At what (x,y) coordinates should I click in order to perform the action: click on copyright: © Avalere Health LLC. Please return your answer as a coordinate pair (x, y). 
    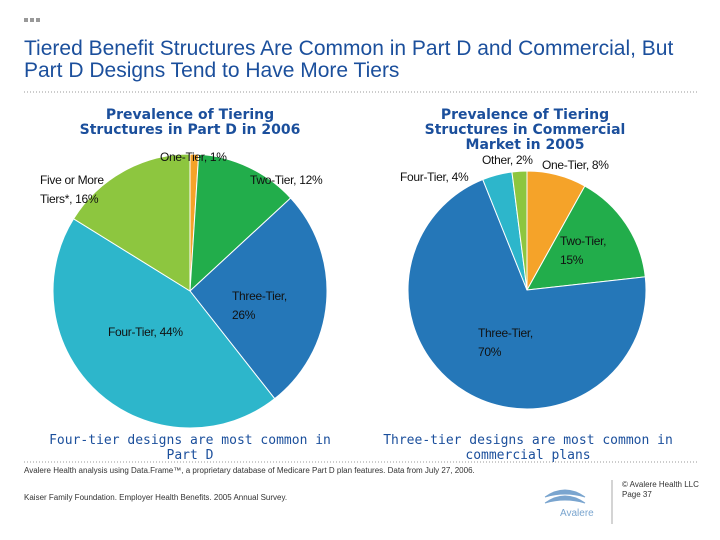
    Looking at the image, I should click on (660, 484).